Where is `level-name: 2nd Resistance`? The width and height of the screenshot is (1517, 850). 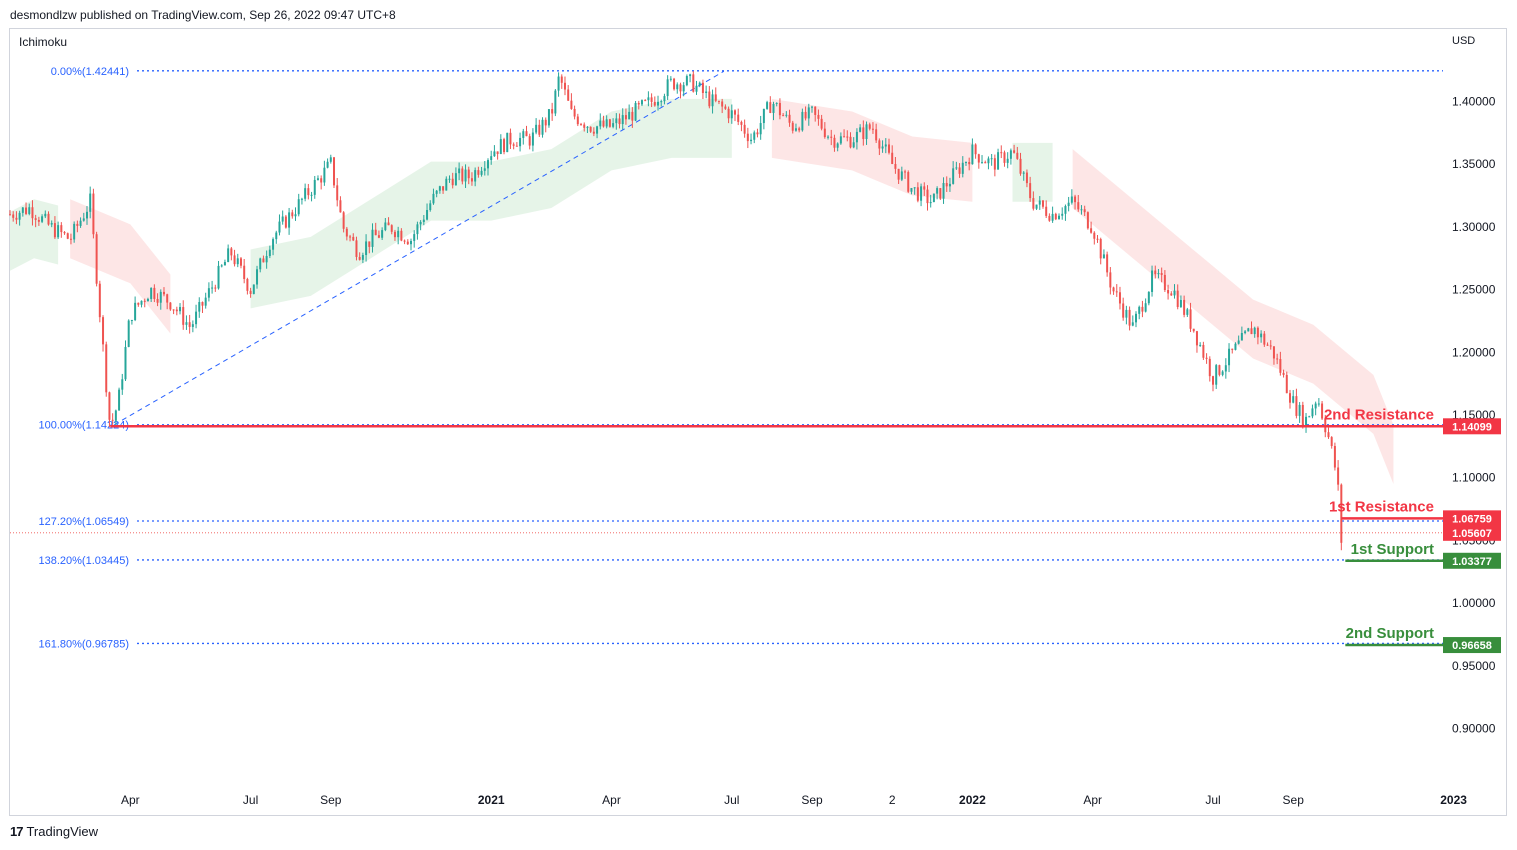 level-name: 2nd Resistance is located at coordinates (1379, 414).